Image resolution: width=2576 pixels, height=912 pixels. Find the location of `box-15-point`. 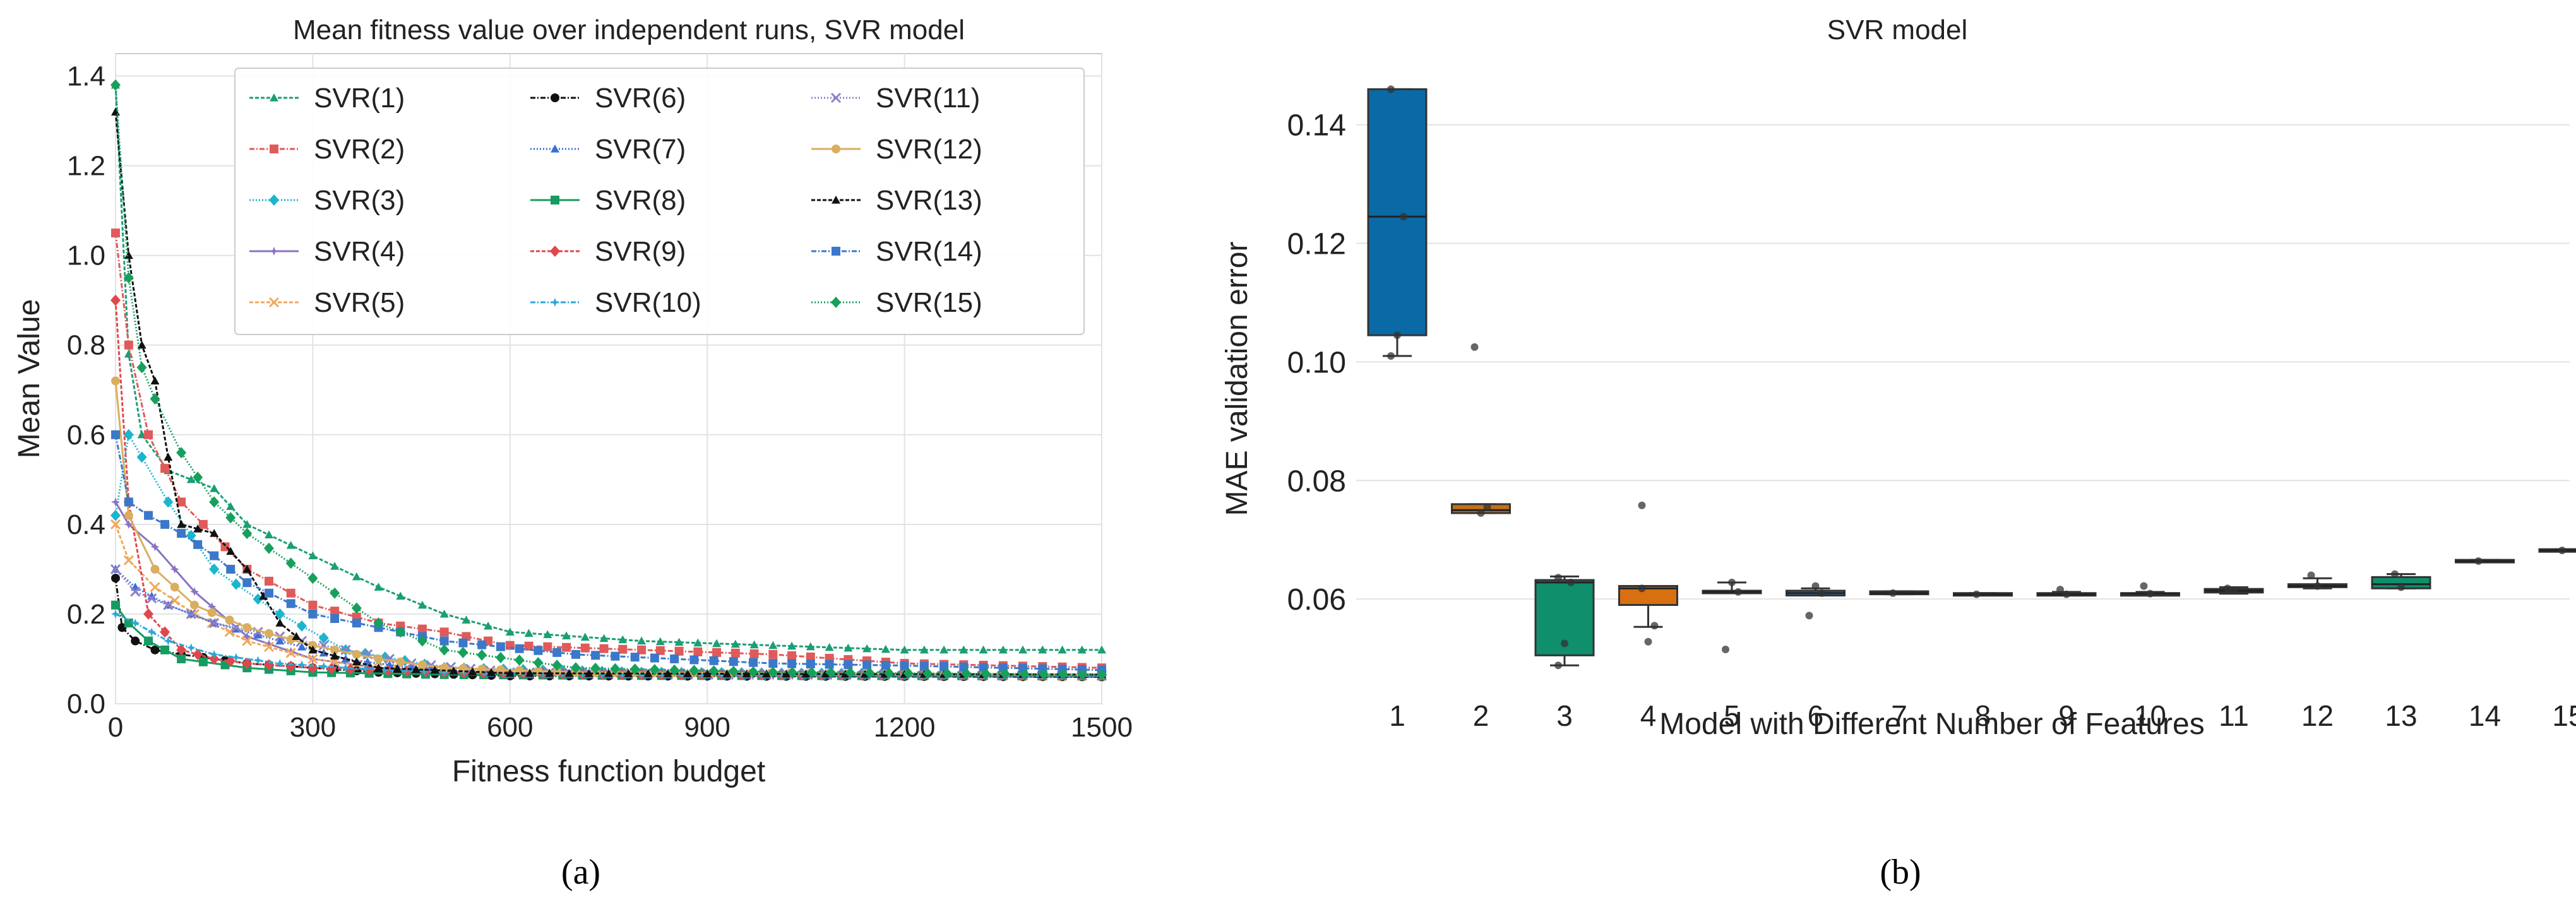

box-15-point is located at coordinates (2562, 551).